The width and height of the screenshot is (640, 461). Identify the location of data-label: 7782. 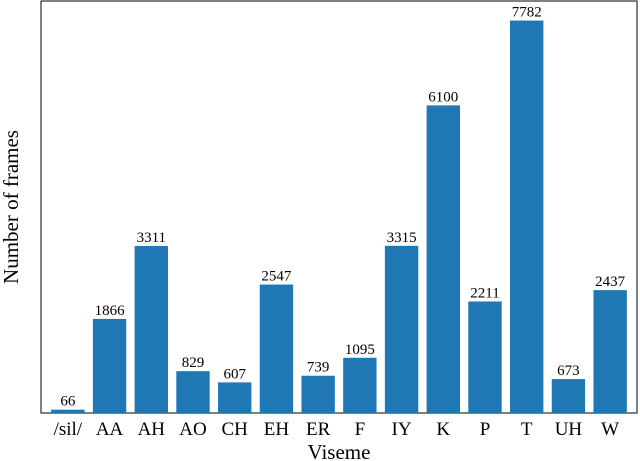
(527, 13).